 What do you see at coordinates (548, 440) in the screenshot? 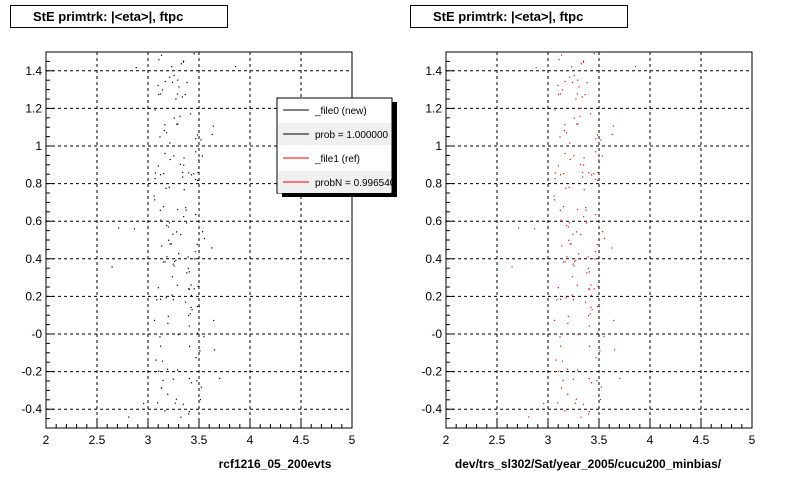
I see `x-tick-label: 3` at bounding box center [548, 440].